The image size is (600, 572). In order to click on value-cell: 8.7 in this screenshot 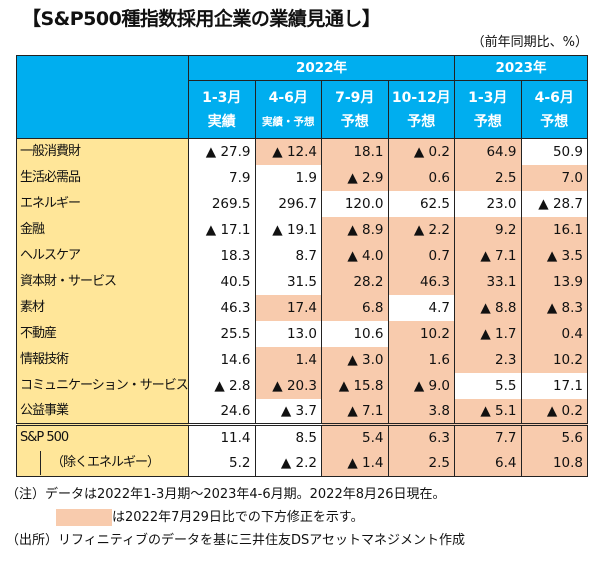, I will do `click(288, 255)`.